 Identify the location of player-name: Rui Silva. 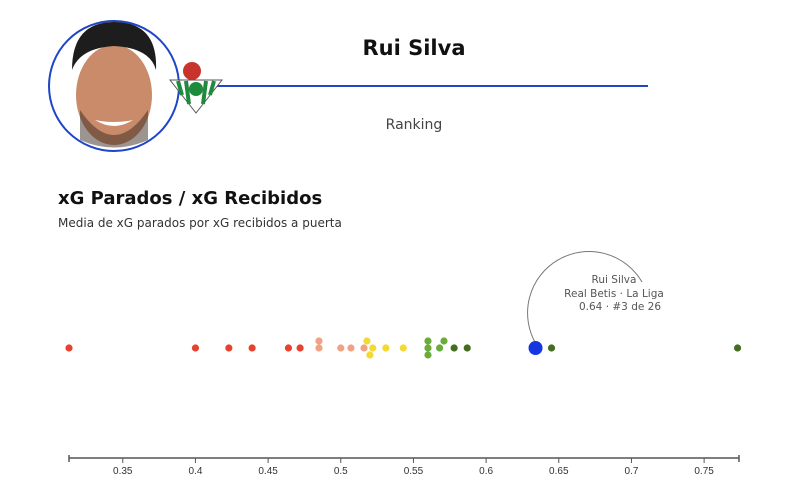
(414, 48).